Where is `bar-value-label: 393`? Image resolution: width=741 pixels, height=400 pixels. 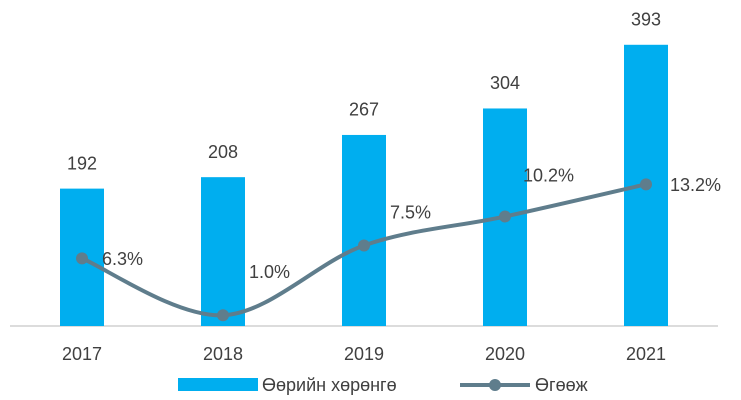 bar-value-label: 393 is located at coordinates (646, 20).